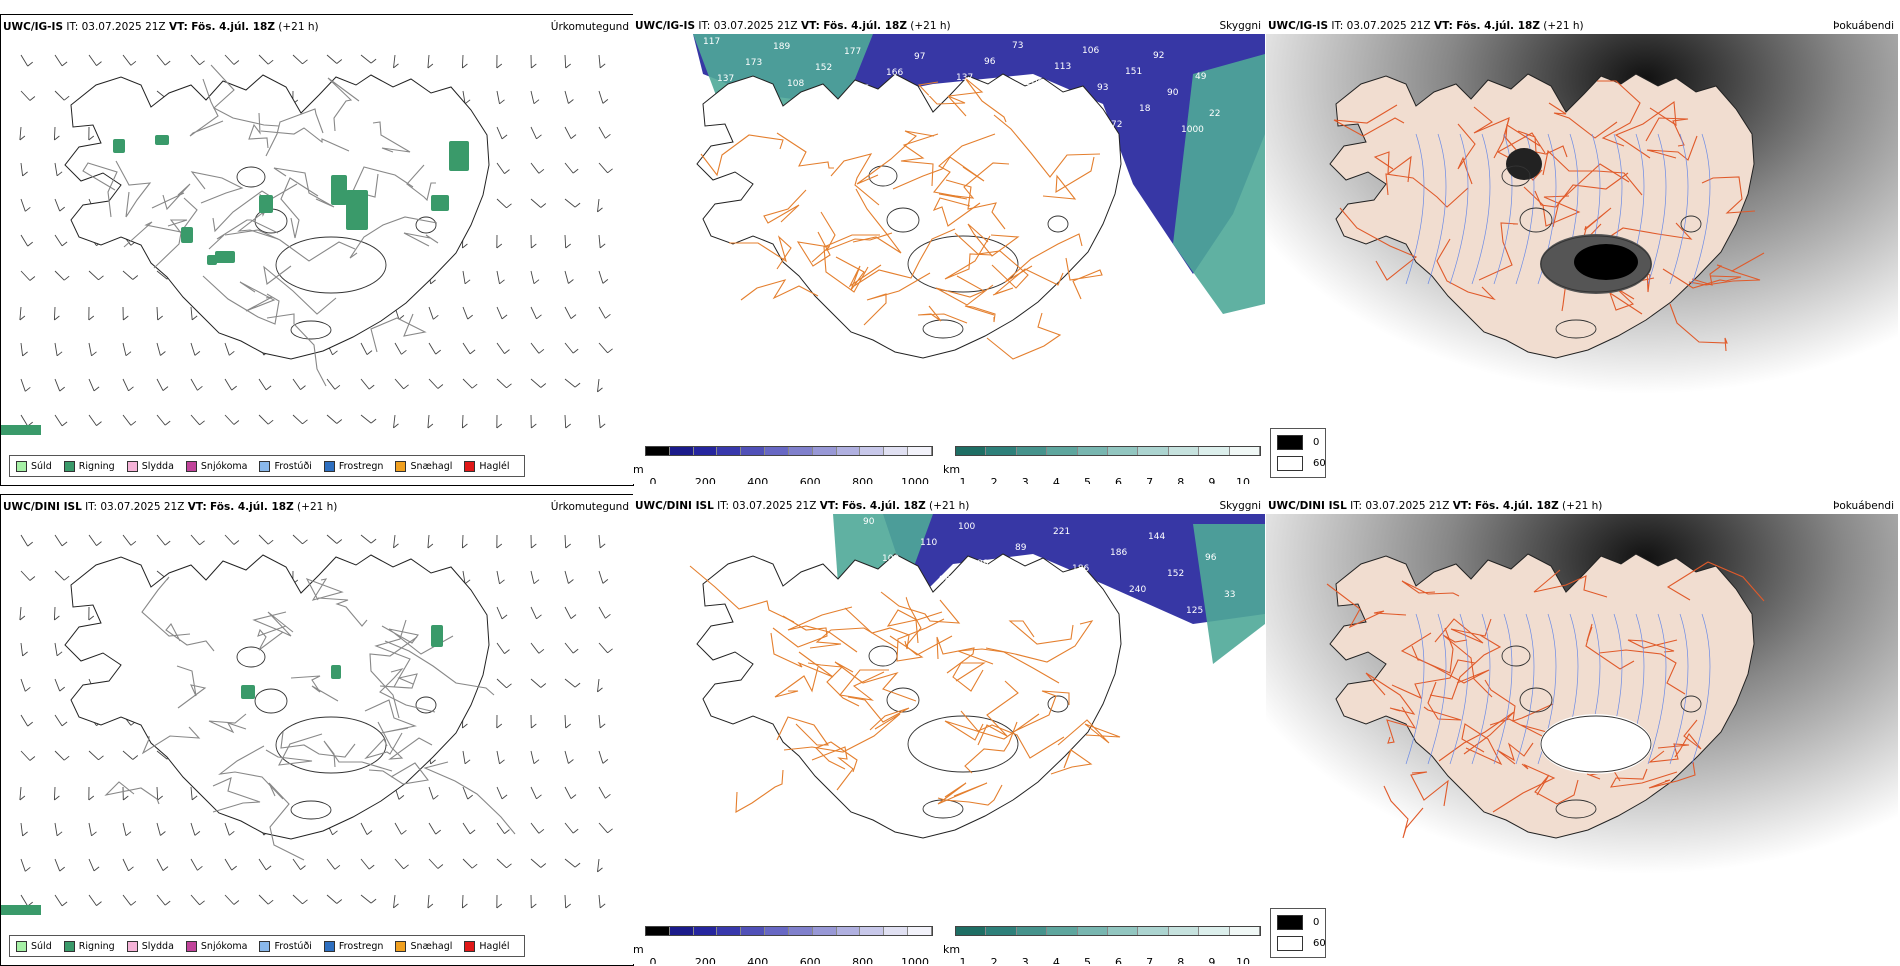 Image resolution: width=1900 pixels, height=966 pixels. What do you see at coordinates (945, 580) in the screenshot?
I see `visibility-value-label: 98` at bounding box center [945, 580].